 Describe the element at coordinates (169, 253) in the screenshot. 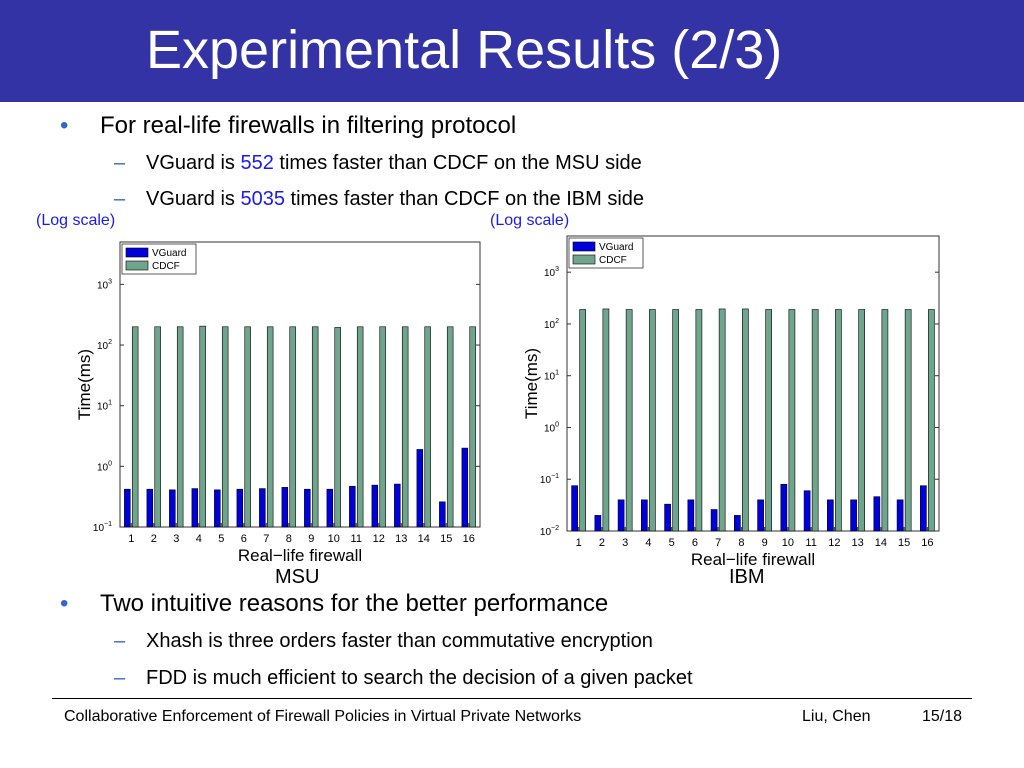

I see `legend-label-vguard: VGuard` at that location.